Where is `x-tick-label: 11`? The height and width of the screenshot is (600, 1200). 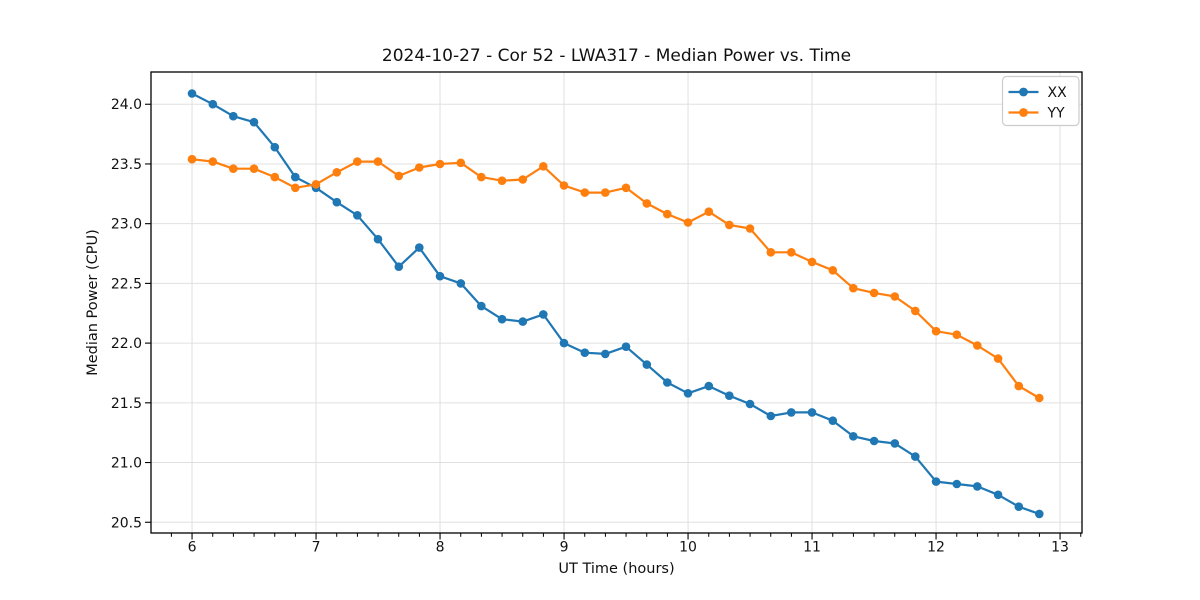 x-tick-label: 11 is located at coordinates (812, 548).